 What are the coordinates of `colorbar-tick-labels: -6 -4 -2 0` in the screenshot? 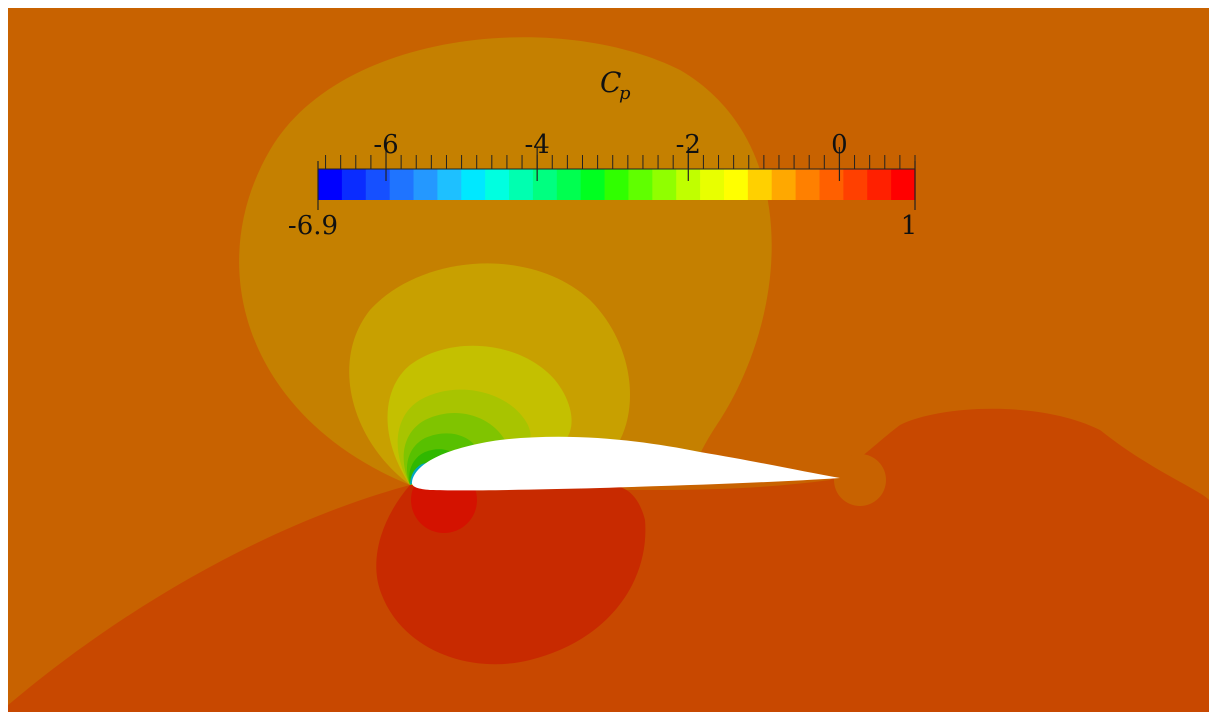 It's located at (610, 145).